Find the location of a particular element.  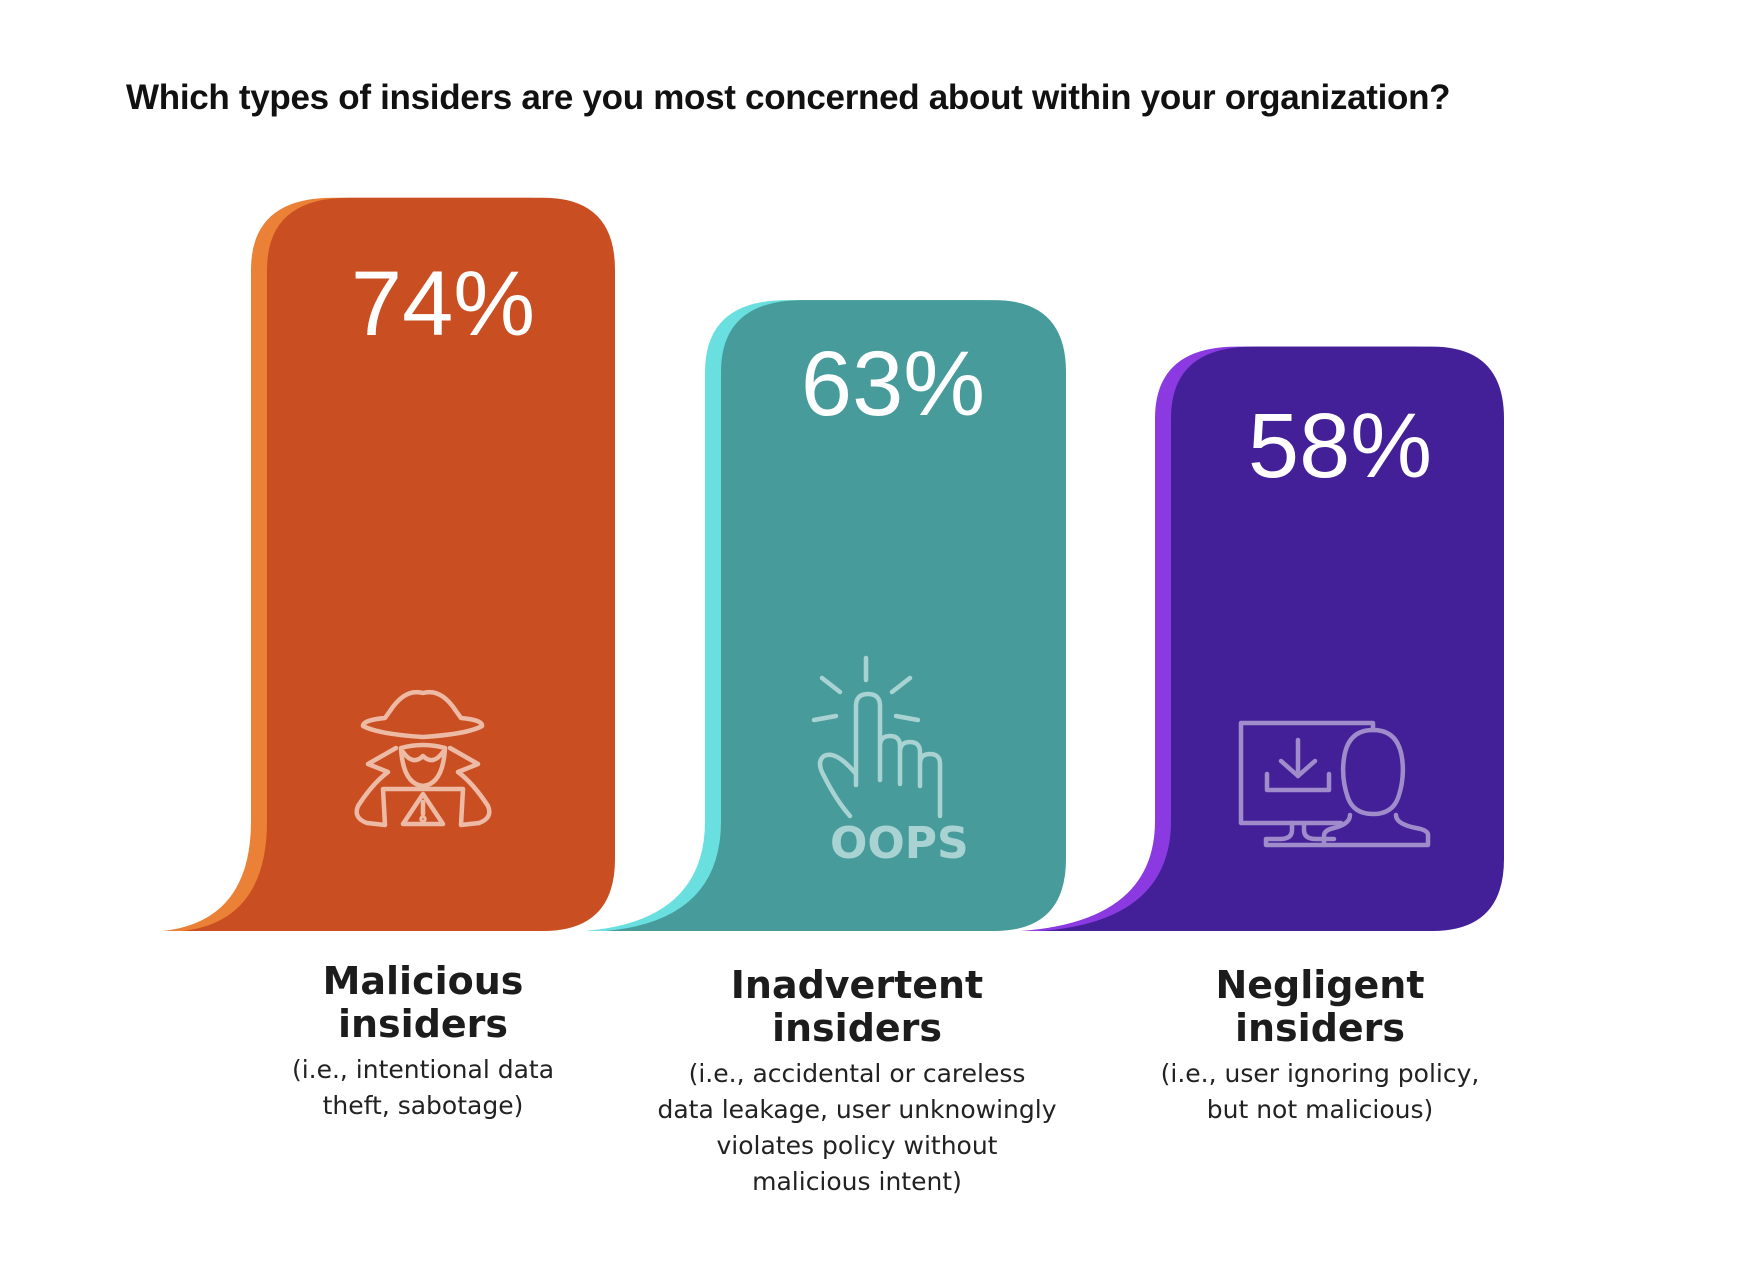

category-name: Negligent is located at coordinates (1320, 985).